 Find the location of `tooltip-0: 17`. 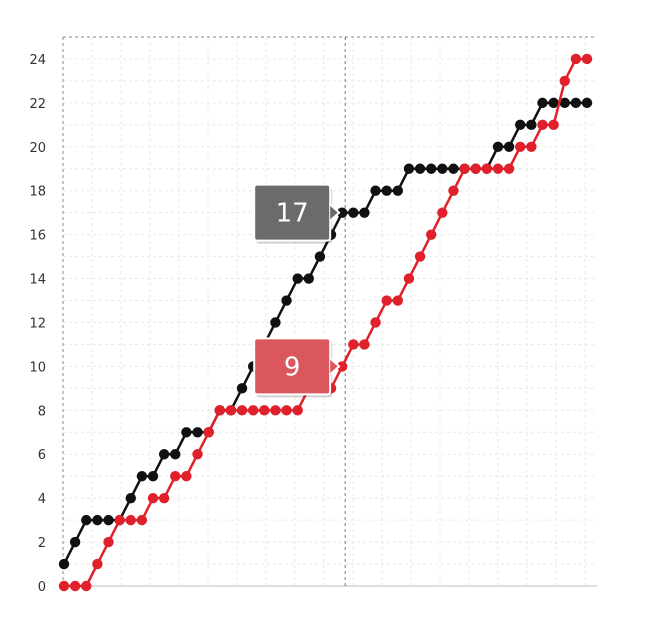

tooltip-0: 17 is located at coordinates (297, 213).